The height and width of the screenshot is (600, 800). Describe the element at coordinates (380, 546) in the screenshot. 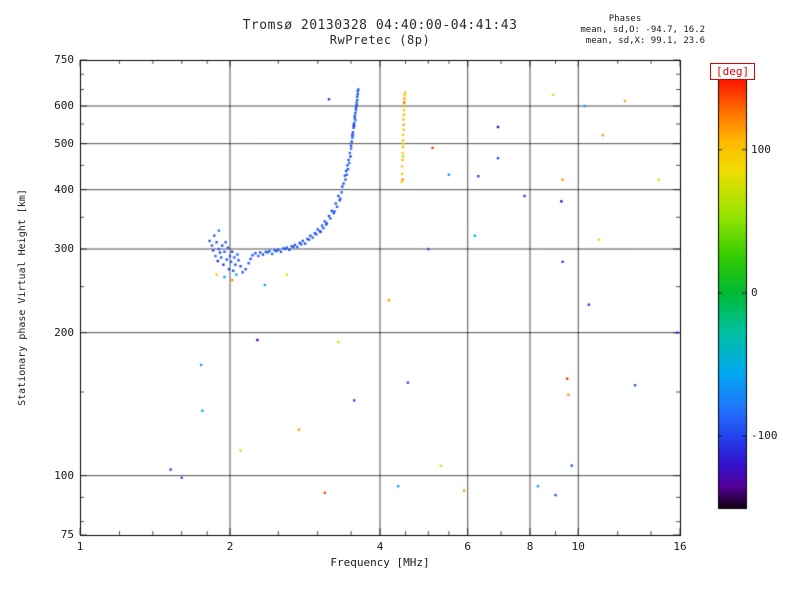

I see `x-tick-label: 4` at that location.